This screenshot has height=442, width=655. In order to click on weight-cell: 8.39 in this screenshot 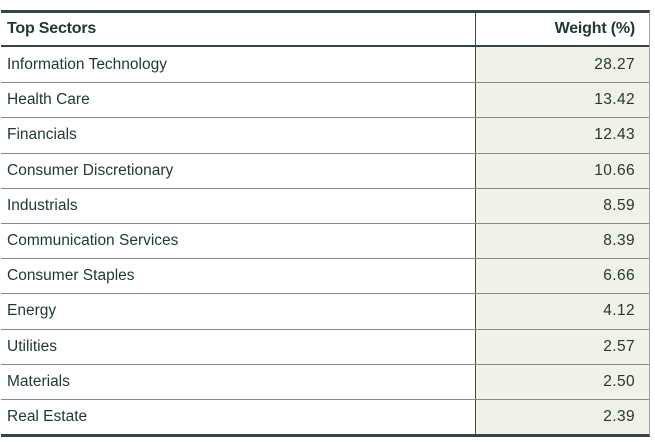, I will do `click(562, 241)`.